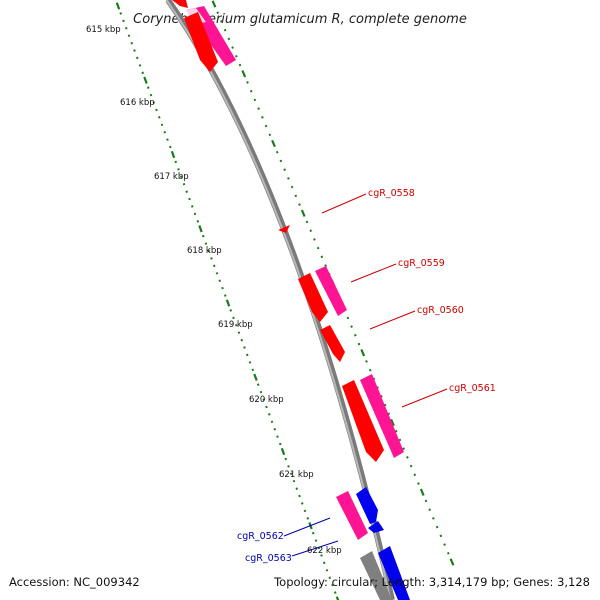 This screenshot has width=600, height=600. What do you see at coordinates (103, 30) in the screenshot?
I see `kbp-label-615: 615 kbp` at bounding box center [103, 30].